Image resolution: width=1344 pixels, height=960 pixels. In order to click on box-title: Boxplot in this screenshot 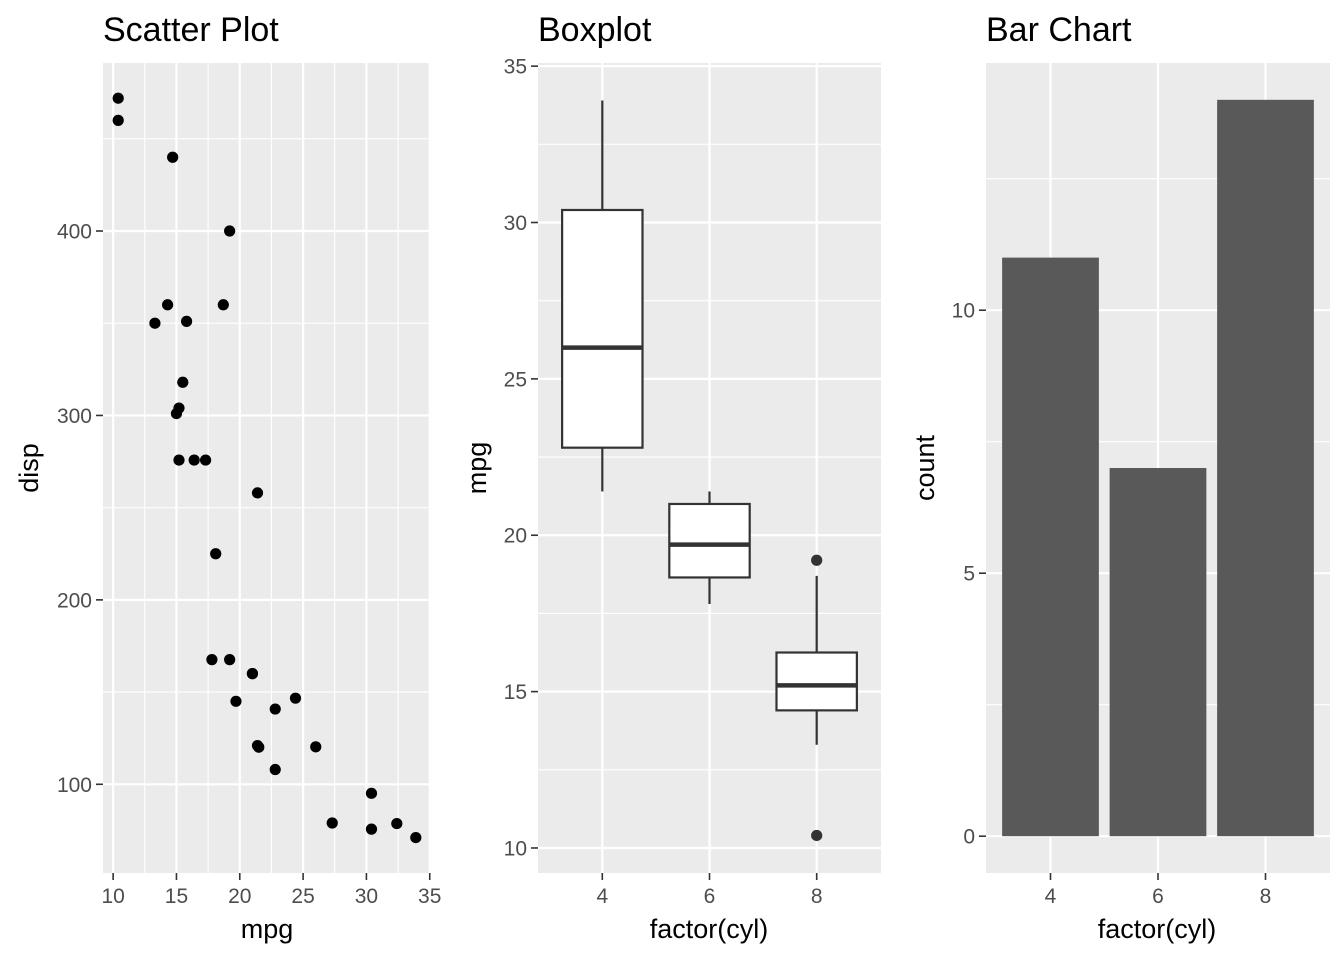, I will do `click(595, 30)`.